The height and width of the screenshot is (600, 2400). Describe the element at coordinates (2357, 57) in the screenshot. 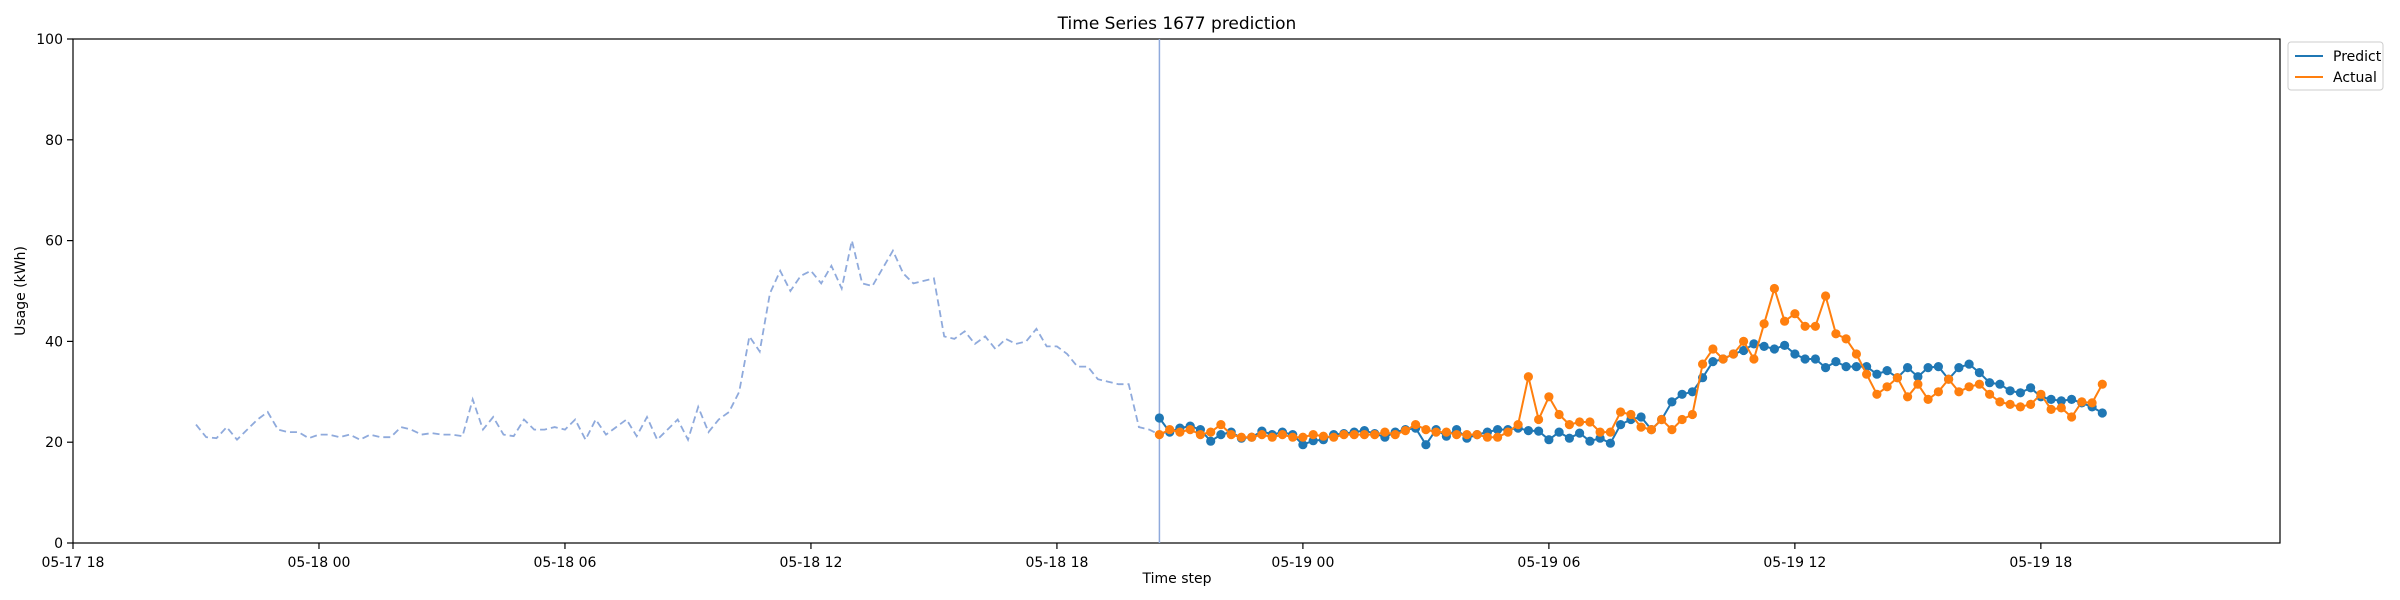

I see `legend-predict-label: Predict` at that location.